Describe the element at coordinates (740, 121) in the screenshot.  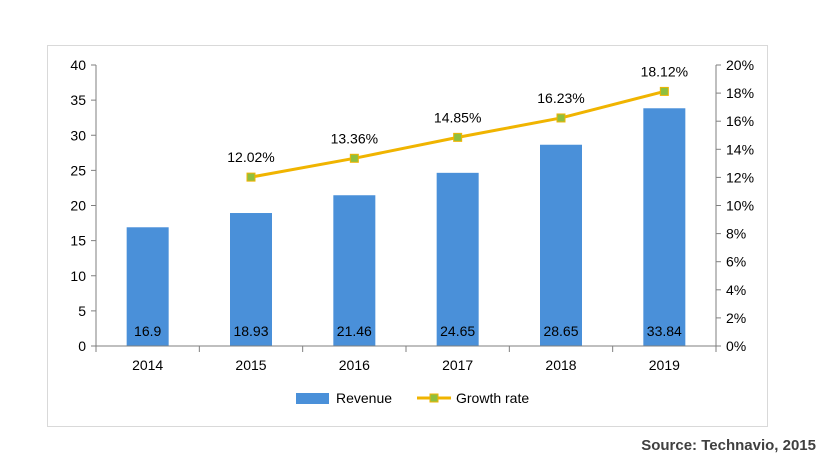
I see `y-right-tick-label: 16%` at that location.